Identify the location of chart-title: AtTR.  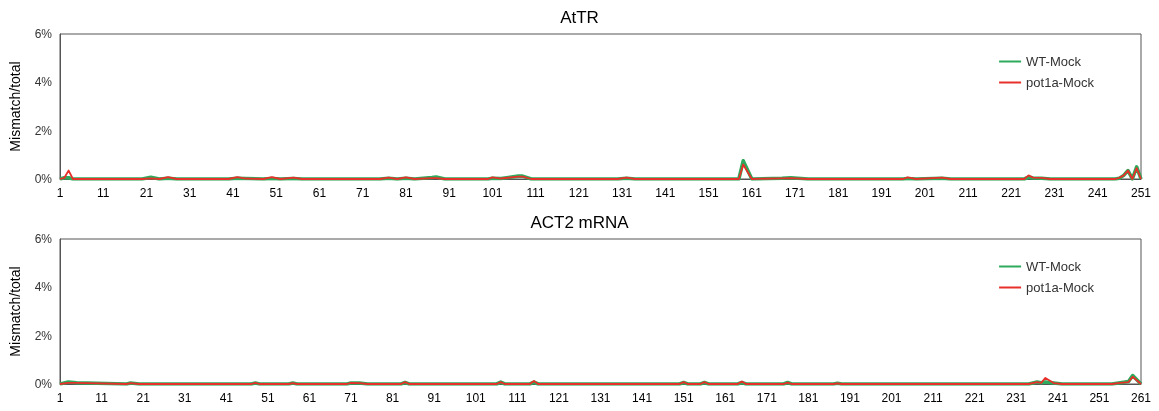
(579, 17).